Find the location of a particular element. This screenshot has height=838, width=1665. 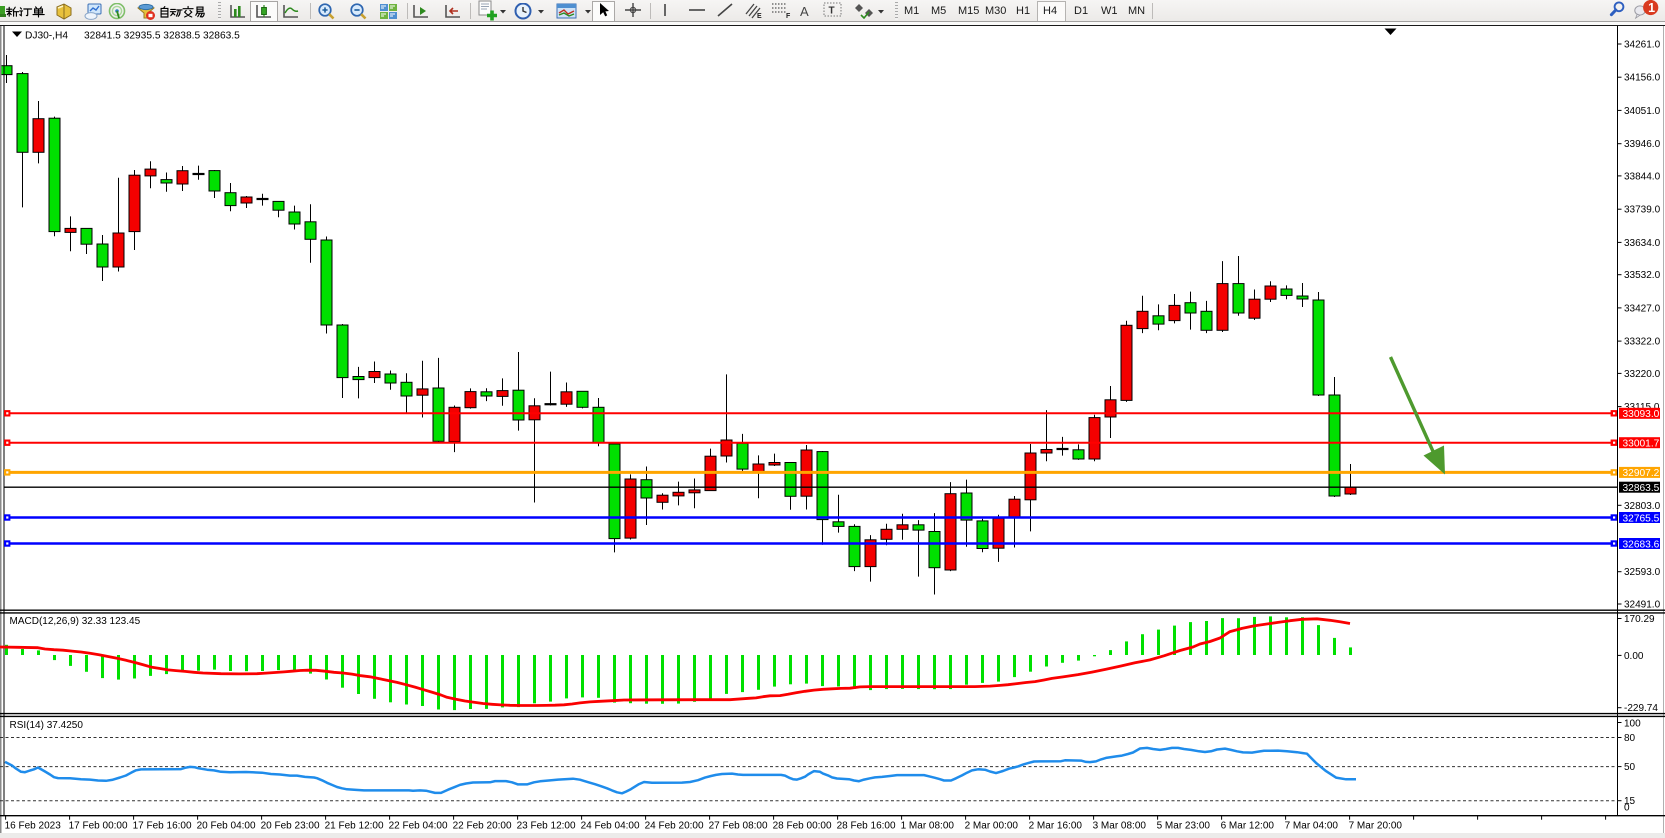

svg-text: 28 Feb 16:00 is located at coordinates (866, 826).